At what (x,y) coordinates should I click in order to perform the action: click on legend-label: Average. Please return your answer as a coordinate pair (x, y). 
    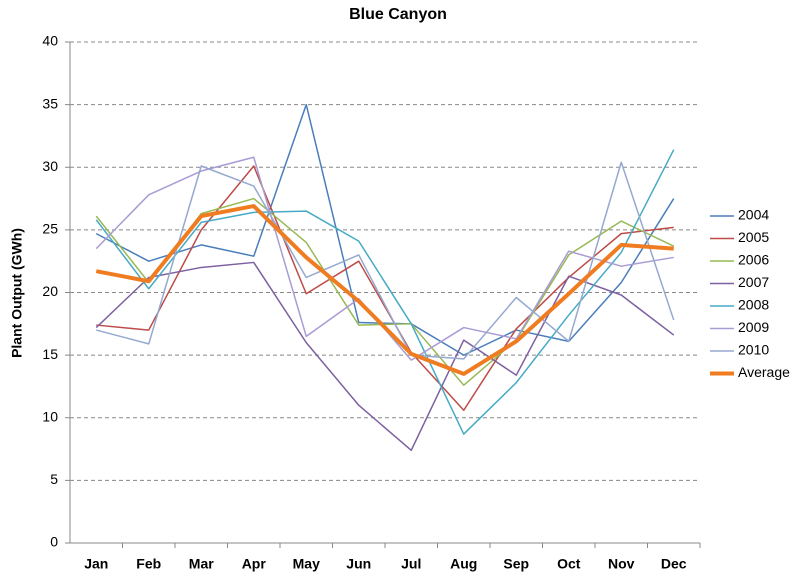
    Looking at the image, I should click on (764, 372).